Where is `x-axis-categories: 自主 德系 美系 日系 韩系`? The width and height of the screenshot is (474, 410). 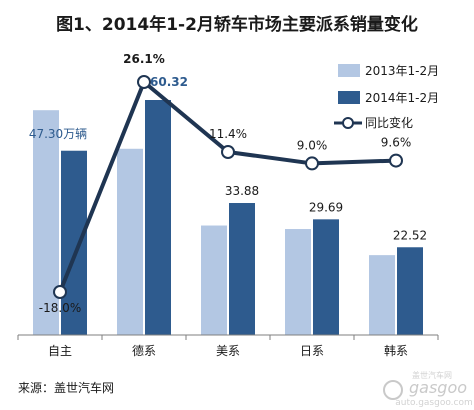 x-axis-categories: 自主 德系 美系 日系 韩系 is located at coordinates (228, 350).